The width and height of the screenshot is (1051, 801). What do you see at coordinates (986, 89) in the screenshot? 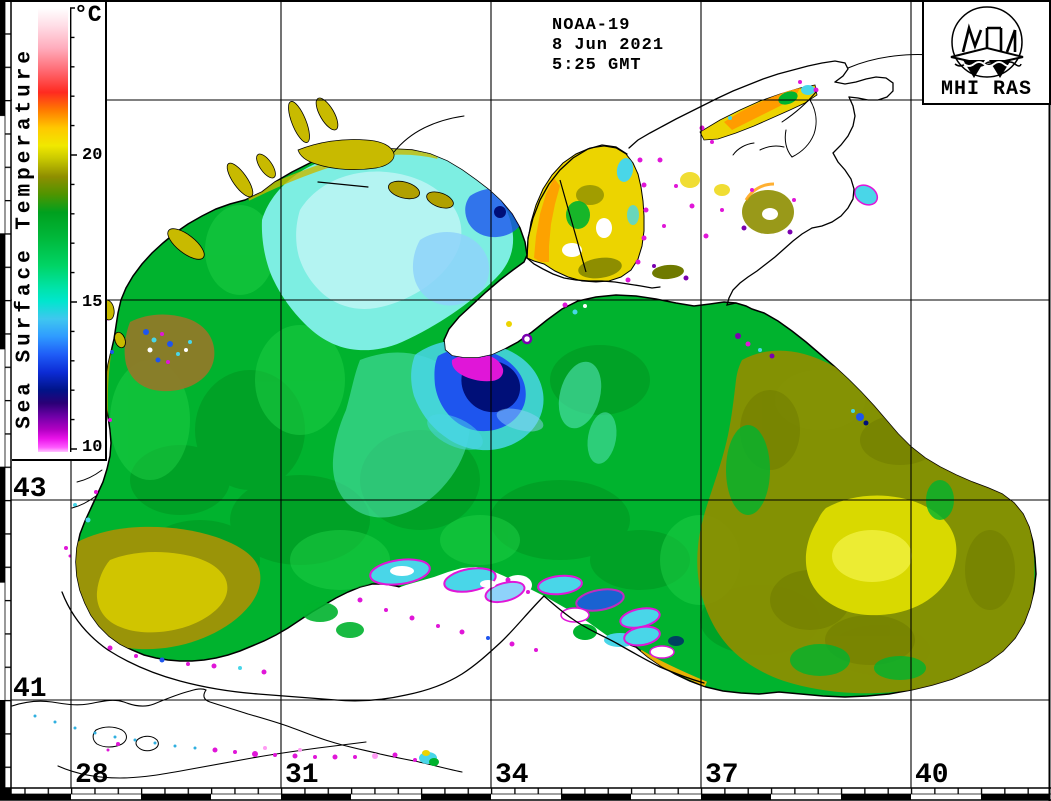
I see `institute-logo-label: MHI RAS` at bounding box center [986, 89].